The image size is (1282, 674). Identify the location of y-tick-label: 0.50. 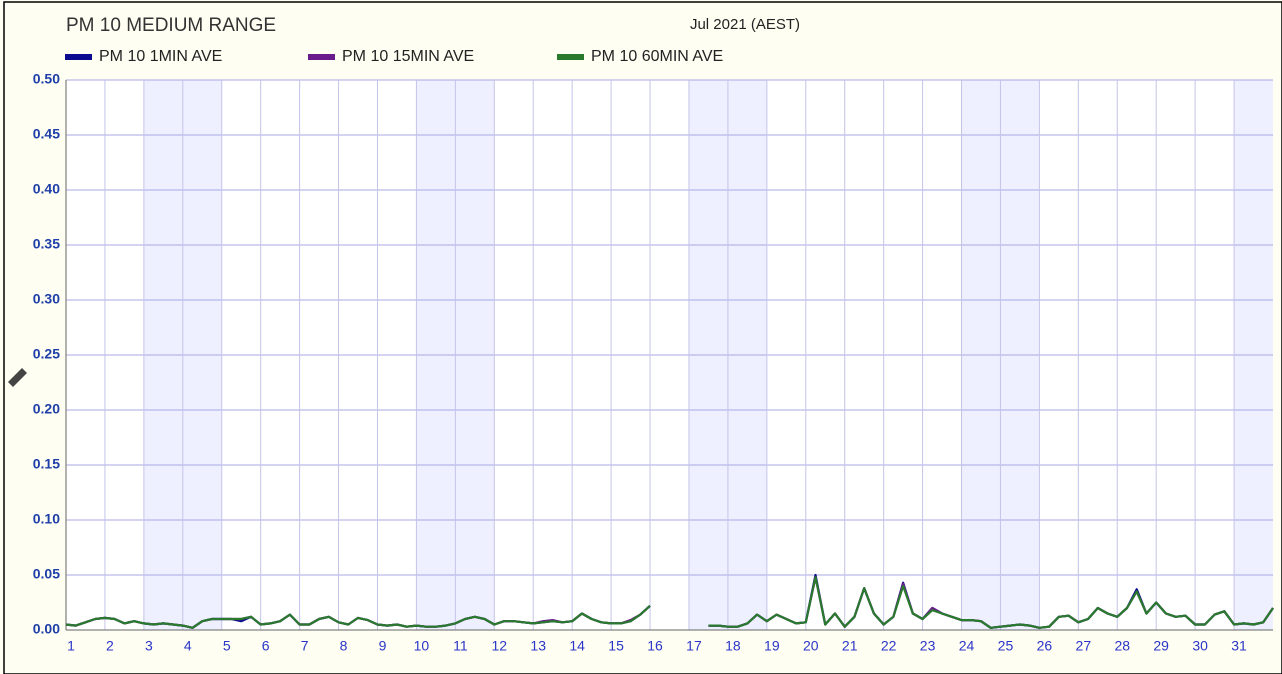
(46, 79).